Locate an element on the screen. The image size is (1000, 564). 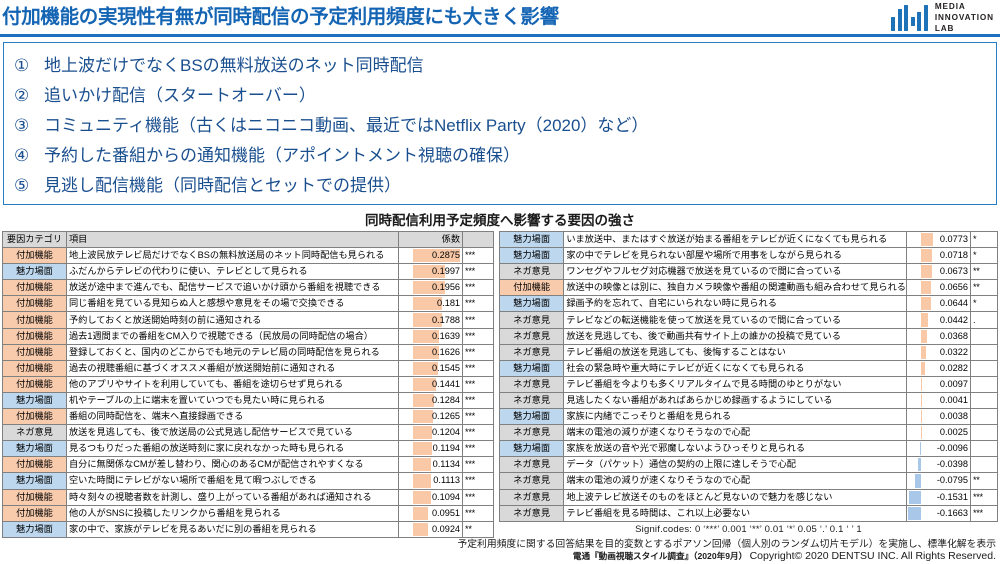
coefficient-value: 0.1134 is located at coordinates (446, 464).